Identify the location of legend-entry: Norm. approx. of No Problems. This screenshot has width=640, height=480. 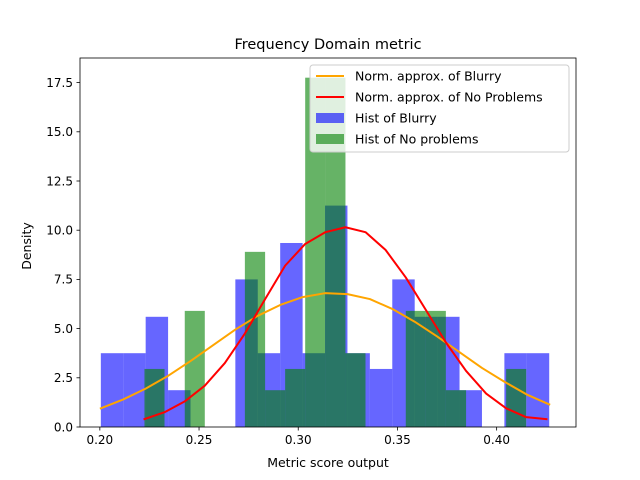
(429, 97).